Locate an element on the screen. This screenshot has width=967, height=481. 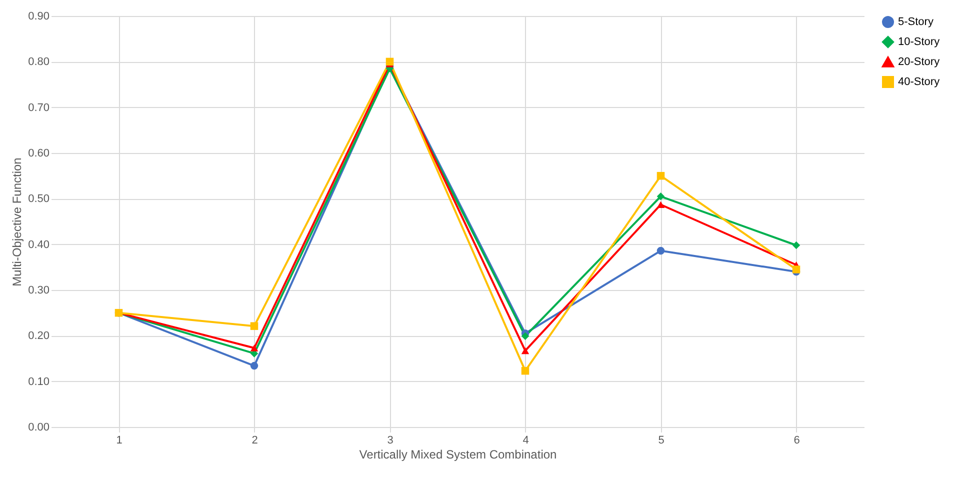
legend-label: 20-Story is located at coordinates (919, 62).